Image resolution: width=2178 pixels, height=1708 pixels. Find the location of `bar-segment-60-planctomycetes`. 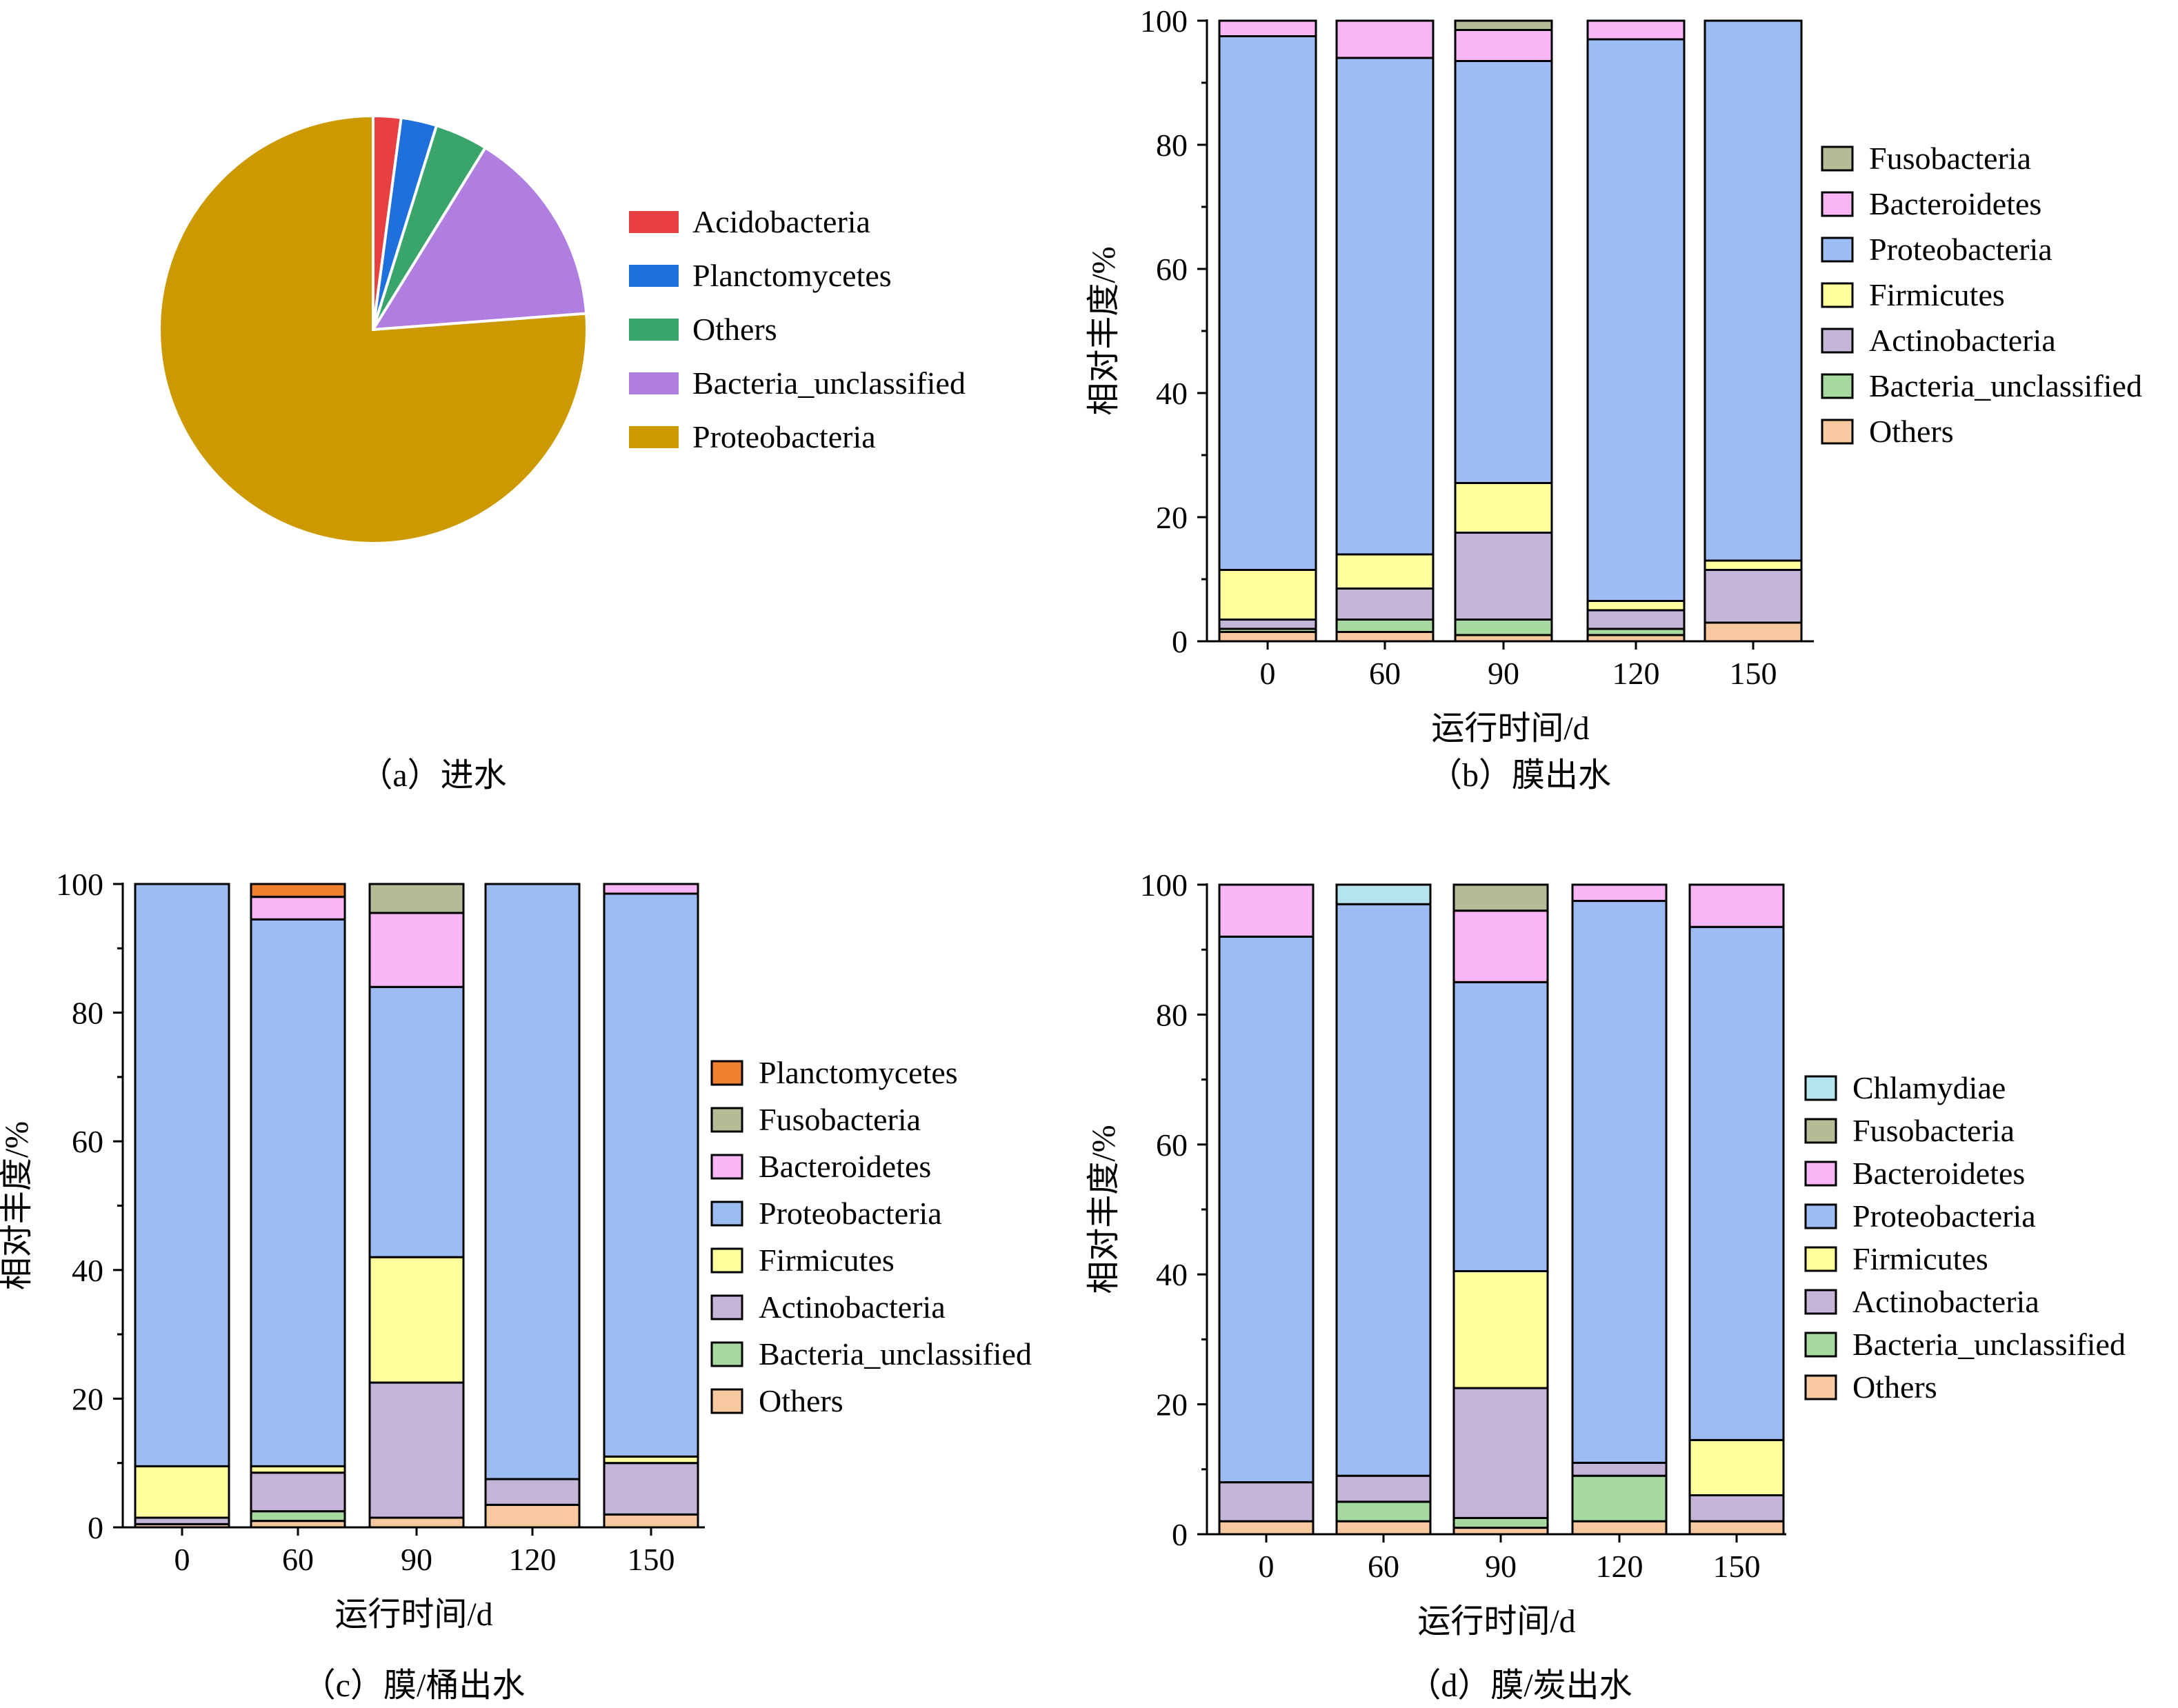

bar-segment-60-planctomycetes is located at coordinates (298, 890).